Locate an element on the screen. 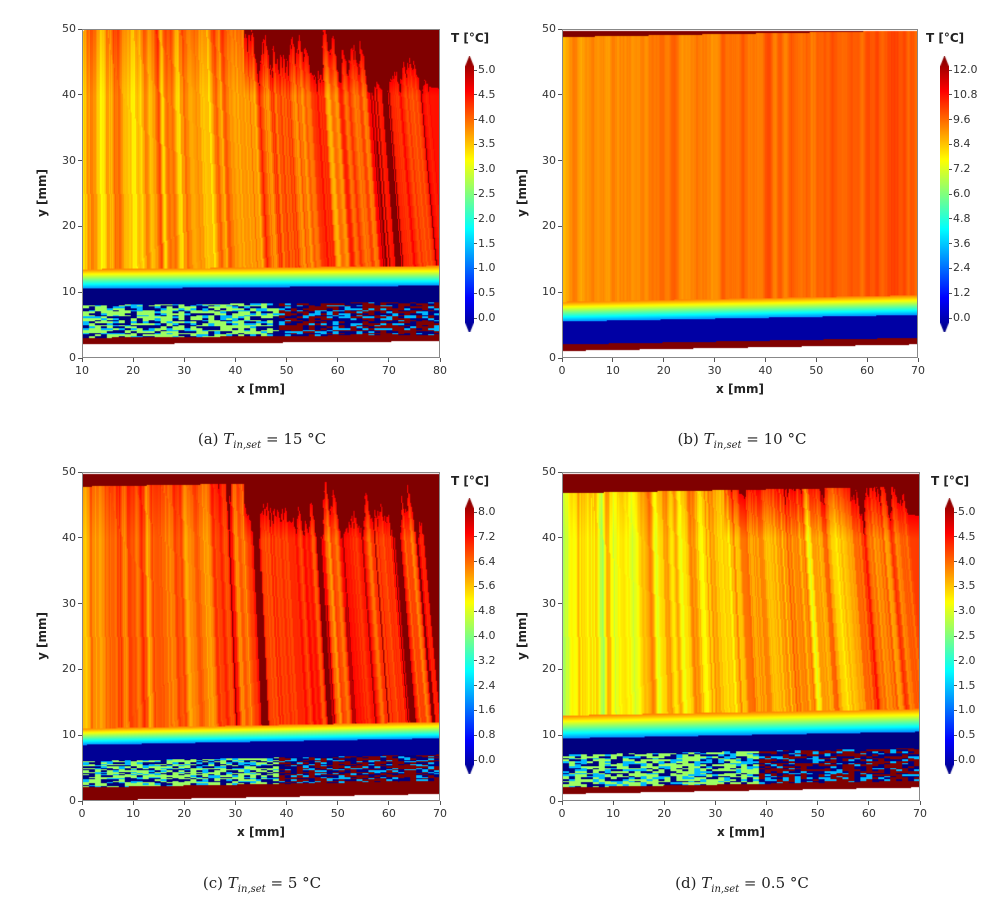 Image resolution: width=1000 pixels, height=923 pixels. x-axis-label: x [mm] is located at coordinates (261, 832).